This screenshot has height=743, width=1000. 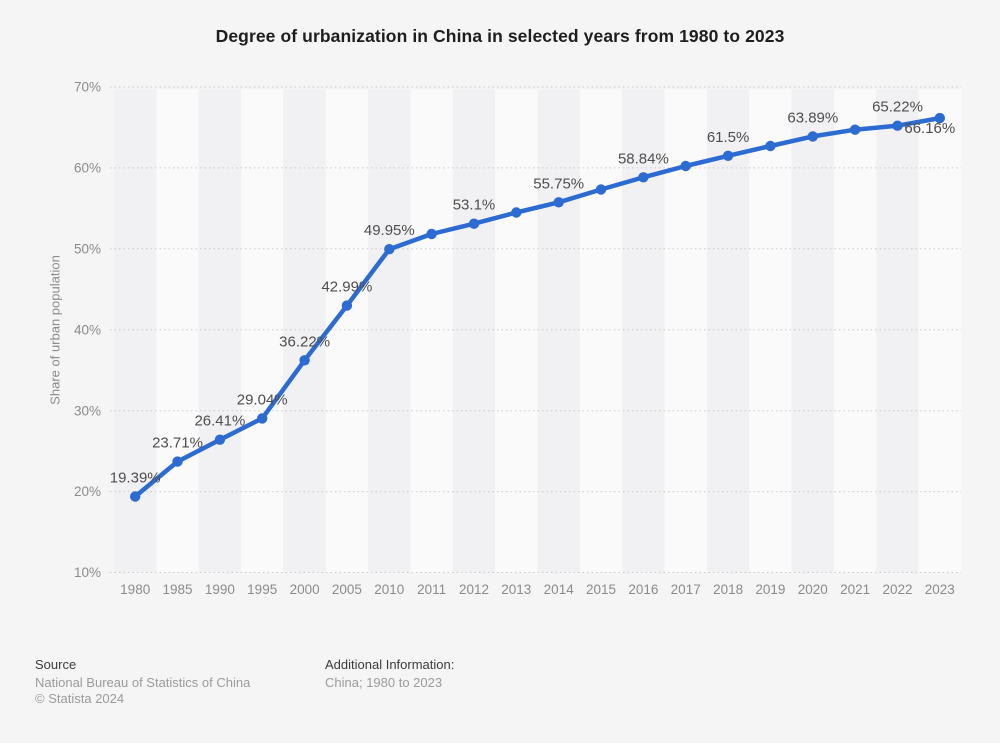 What do you see at coordinates (87, 168) in the screenshot?
I see `y-tick-label: 60%` at bounding box center [87, 168].